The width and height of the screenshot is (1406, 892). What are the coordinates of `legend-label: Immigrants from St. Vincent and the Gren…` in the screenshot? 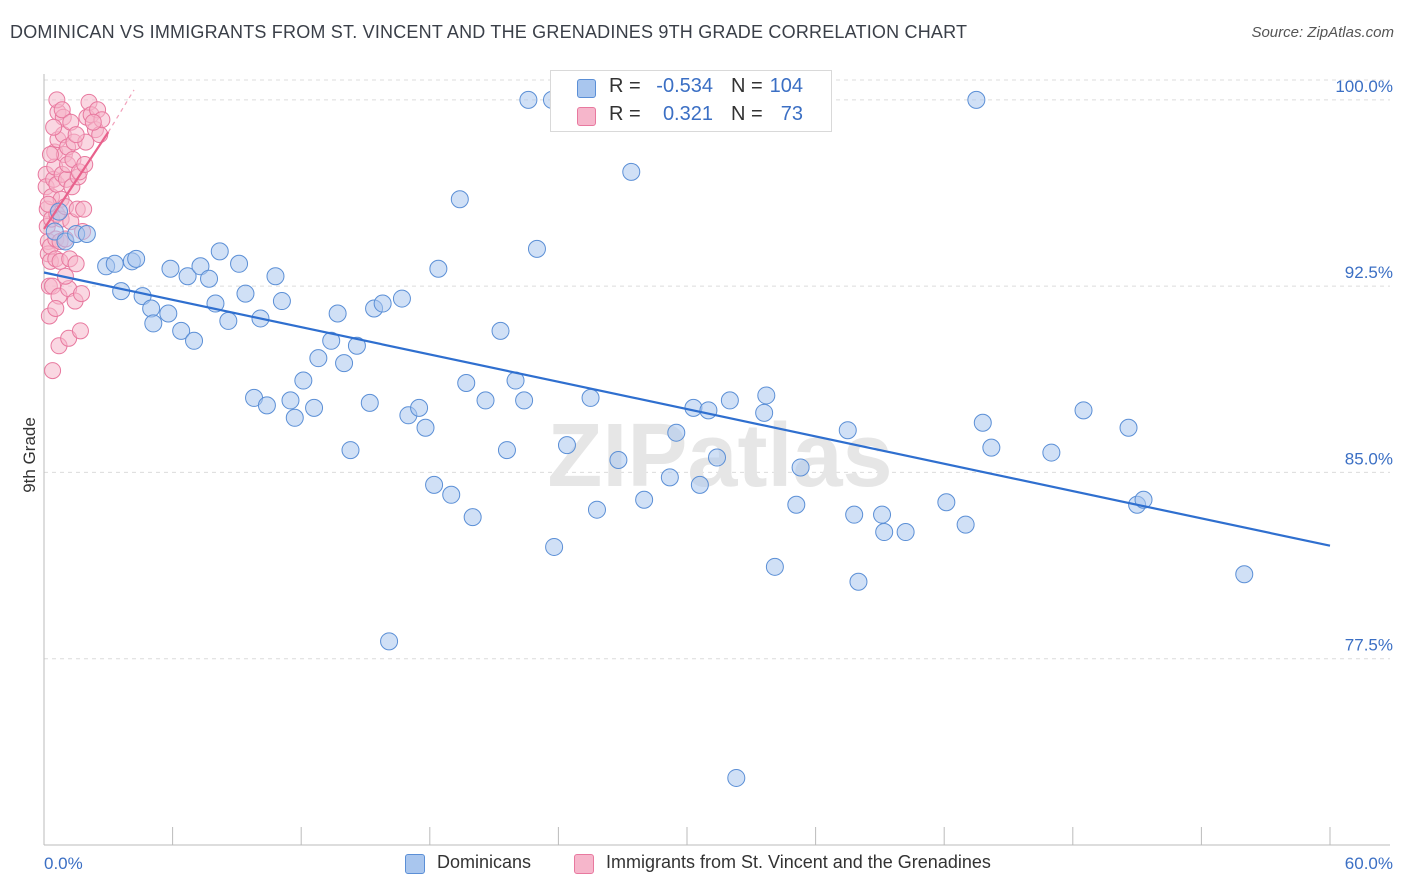 It's located at (798, 862).